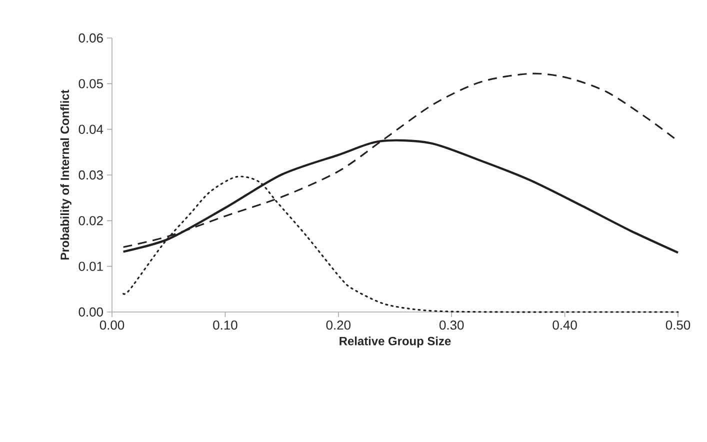  I want to click on y-tick-label: 0.02, so click(90, 221).